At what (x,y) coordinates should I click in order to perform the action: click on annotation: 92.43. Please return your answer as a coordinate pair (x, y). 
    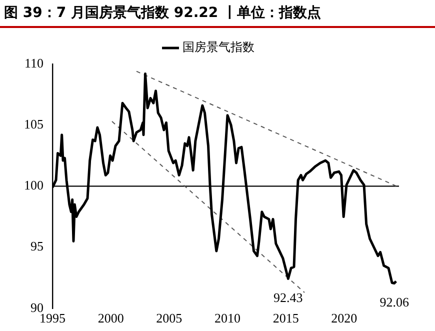
    Looking at the image, I should click on (288, 298).